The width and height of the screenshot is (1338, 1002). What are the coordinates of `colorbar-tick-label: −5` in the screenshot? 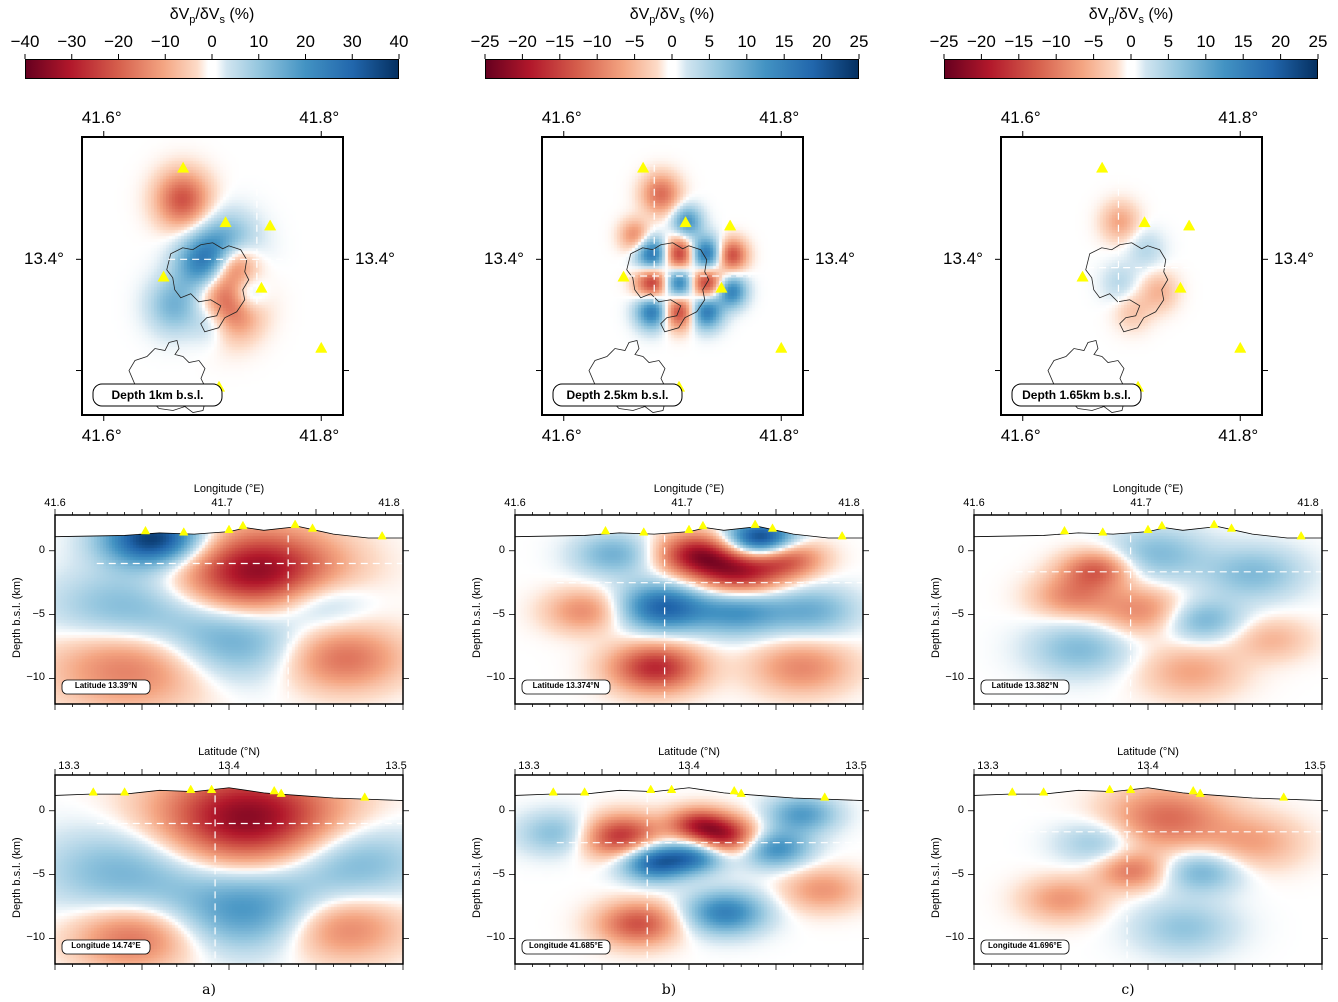 It's located at (634, 41).